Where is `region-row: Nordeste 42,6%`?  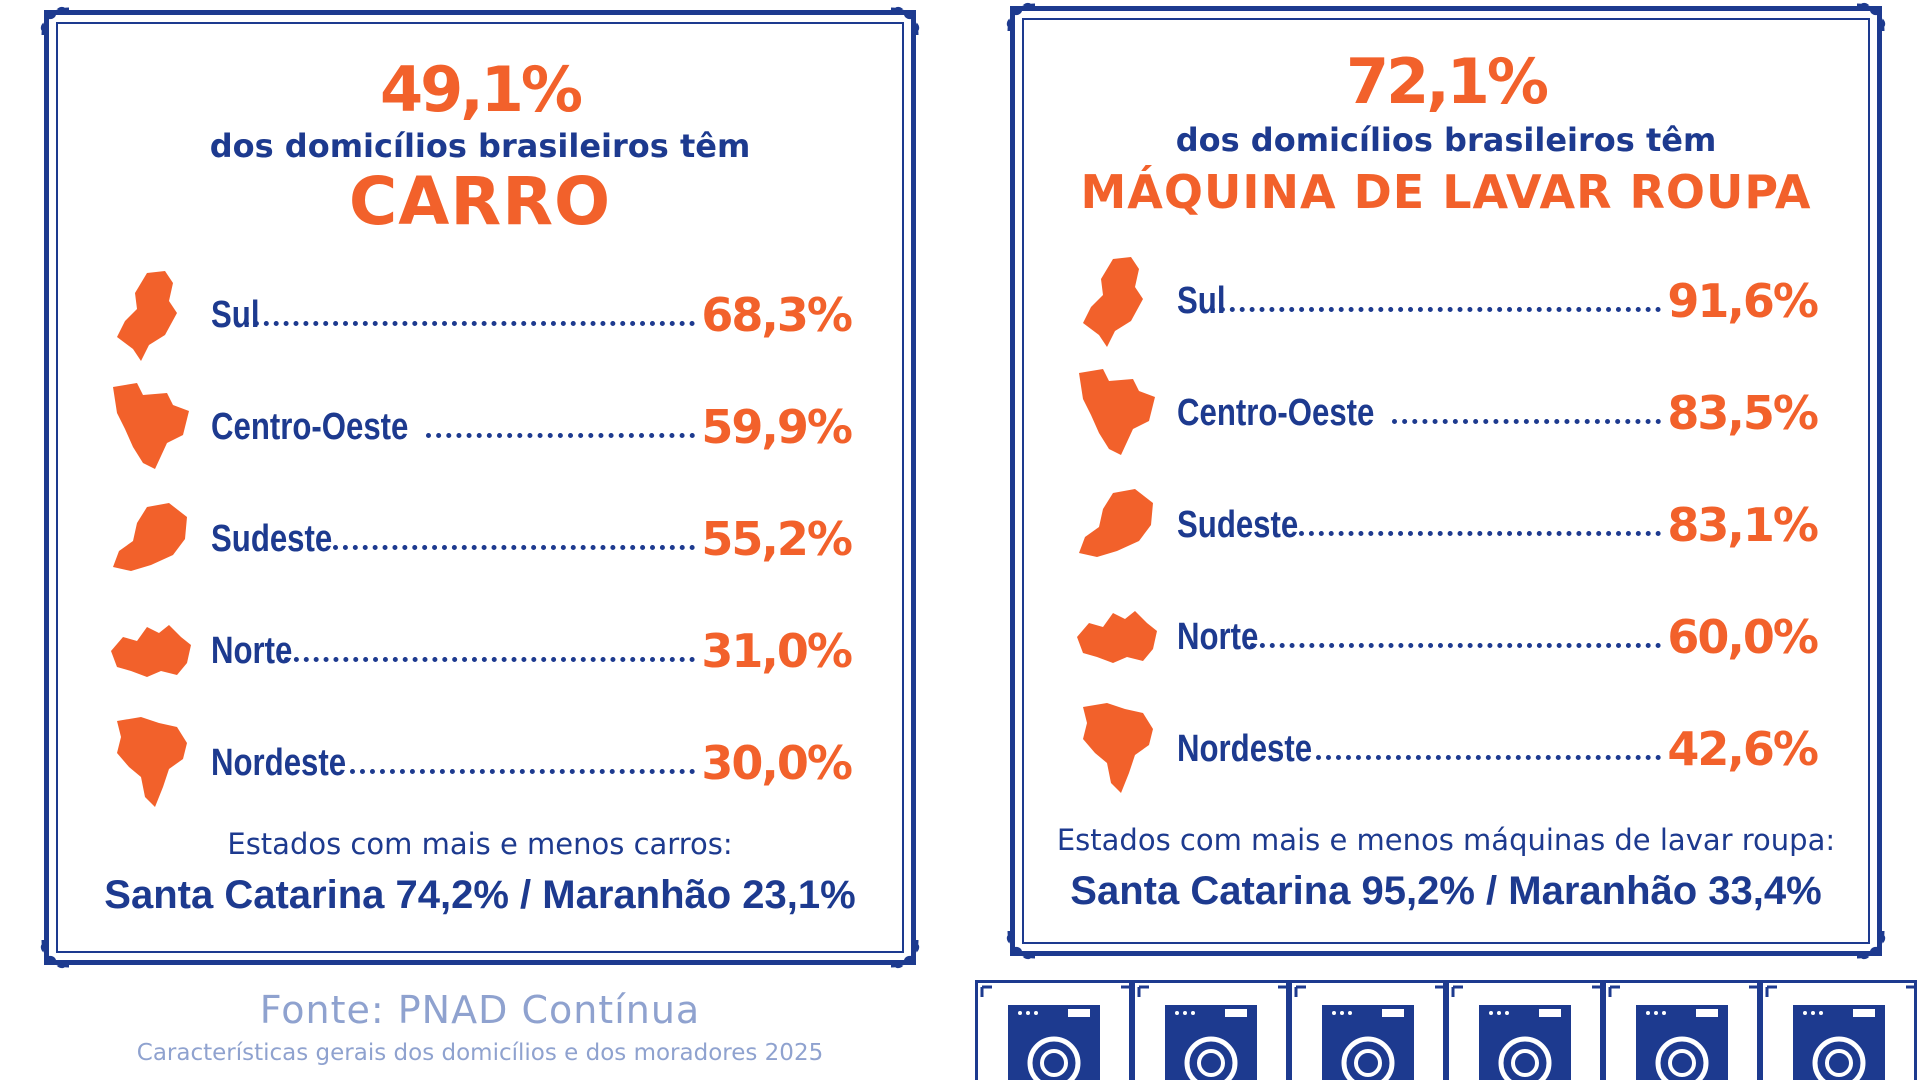
region-row: Nordeste 42,6% is located at coordinates (1446, 749).